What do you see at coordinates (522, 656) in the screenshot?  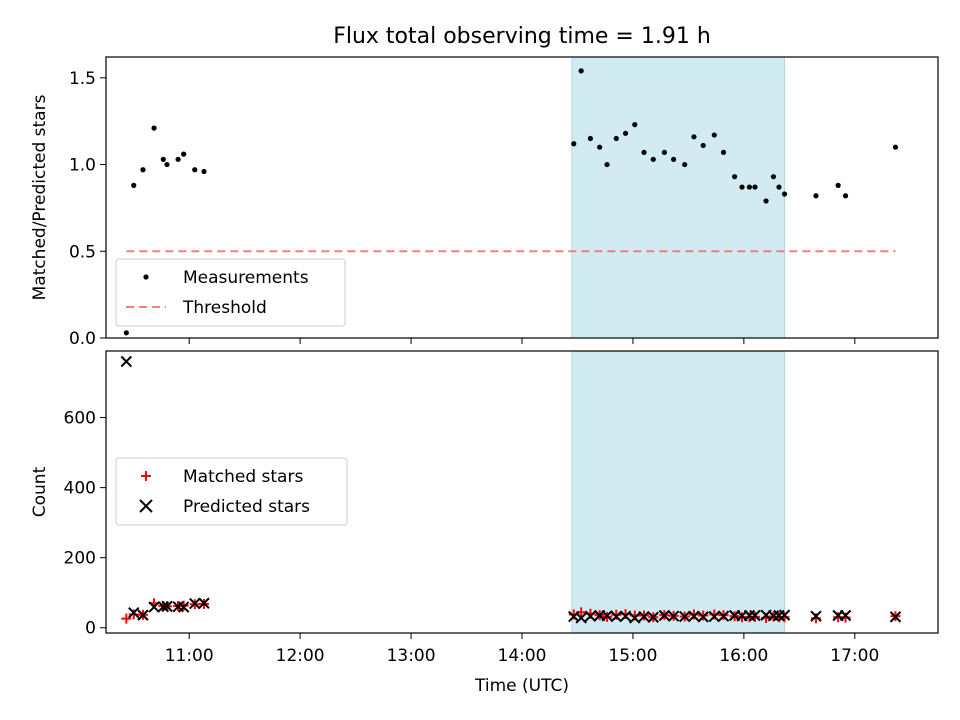 I see `x-tick-label: 14:00` at bounding box center [522, 656].